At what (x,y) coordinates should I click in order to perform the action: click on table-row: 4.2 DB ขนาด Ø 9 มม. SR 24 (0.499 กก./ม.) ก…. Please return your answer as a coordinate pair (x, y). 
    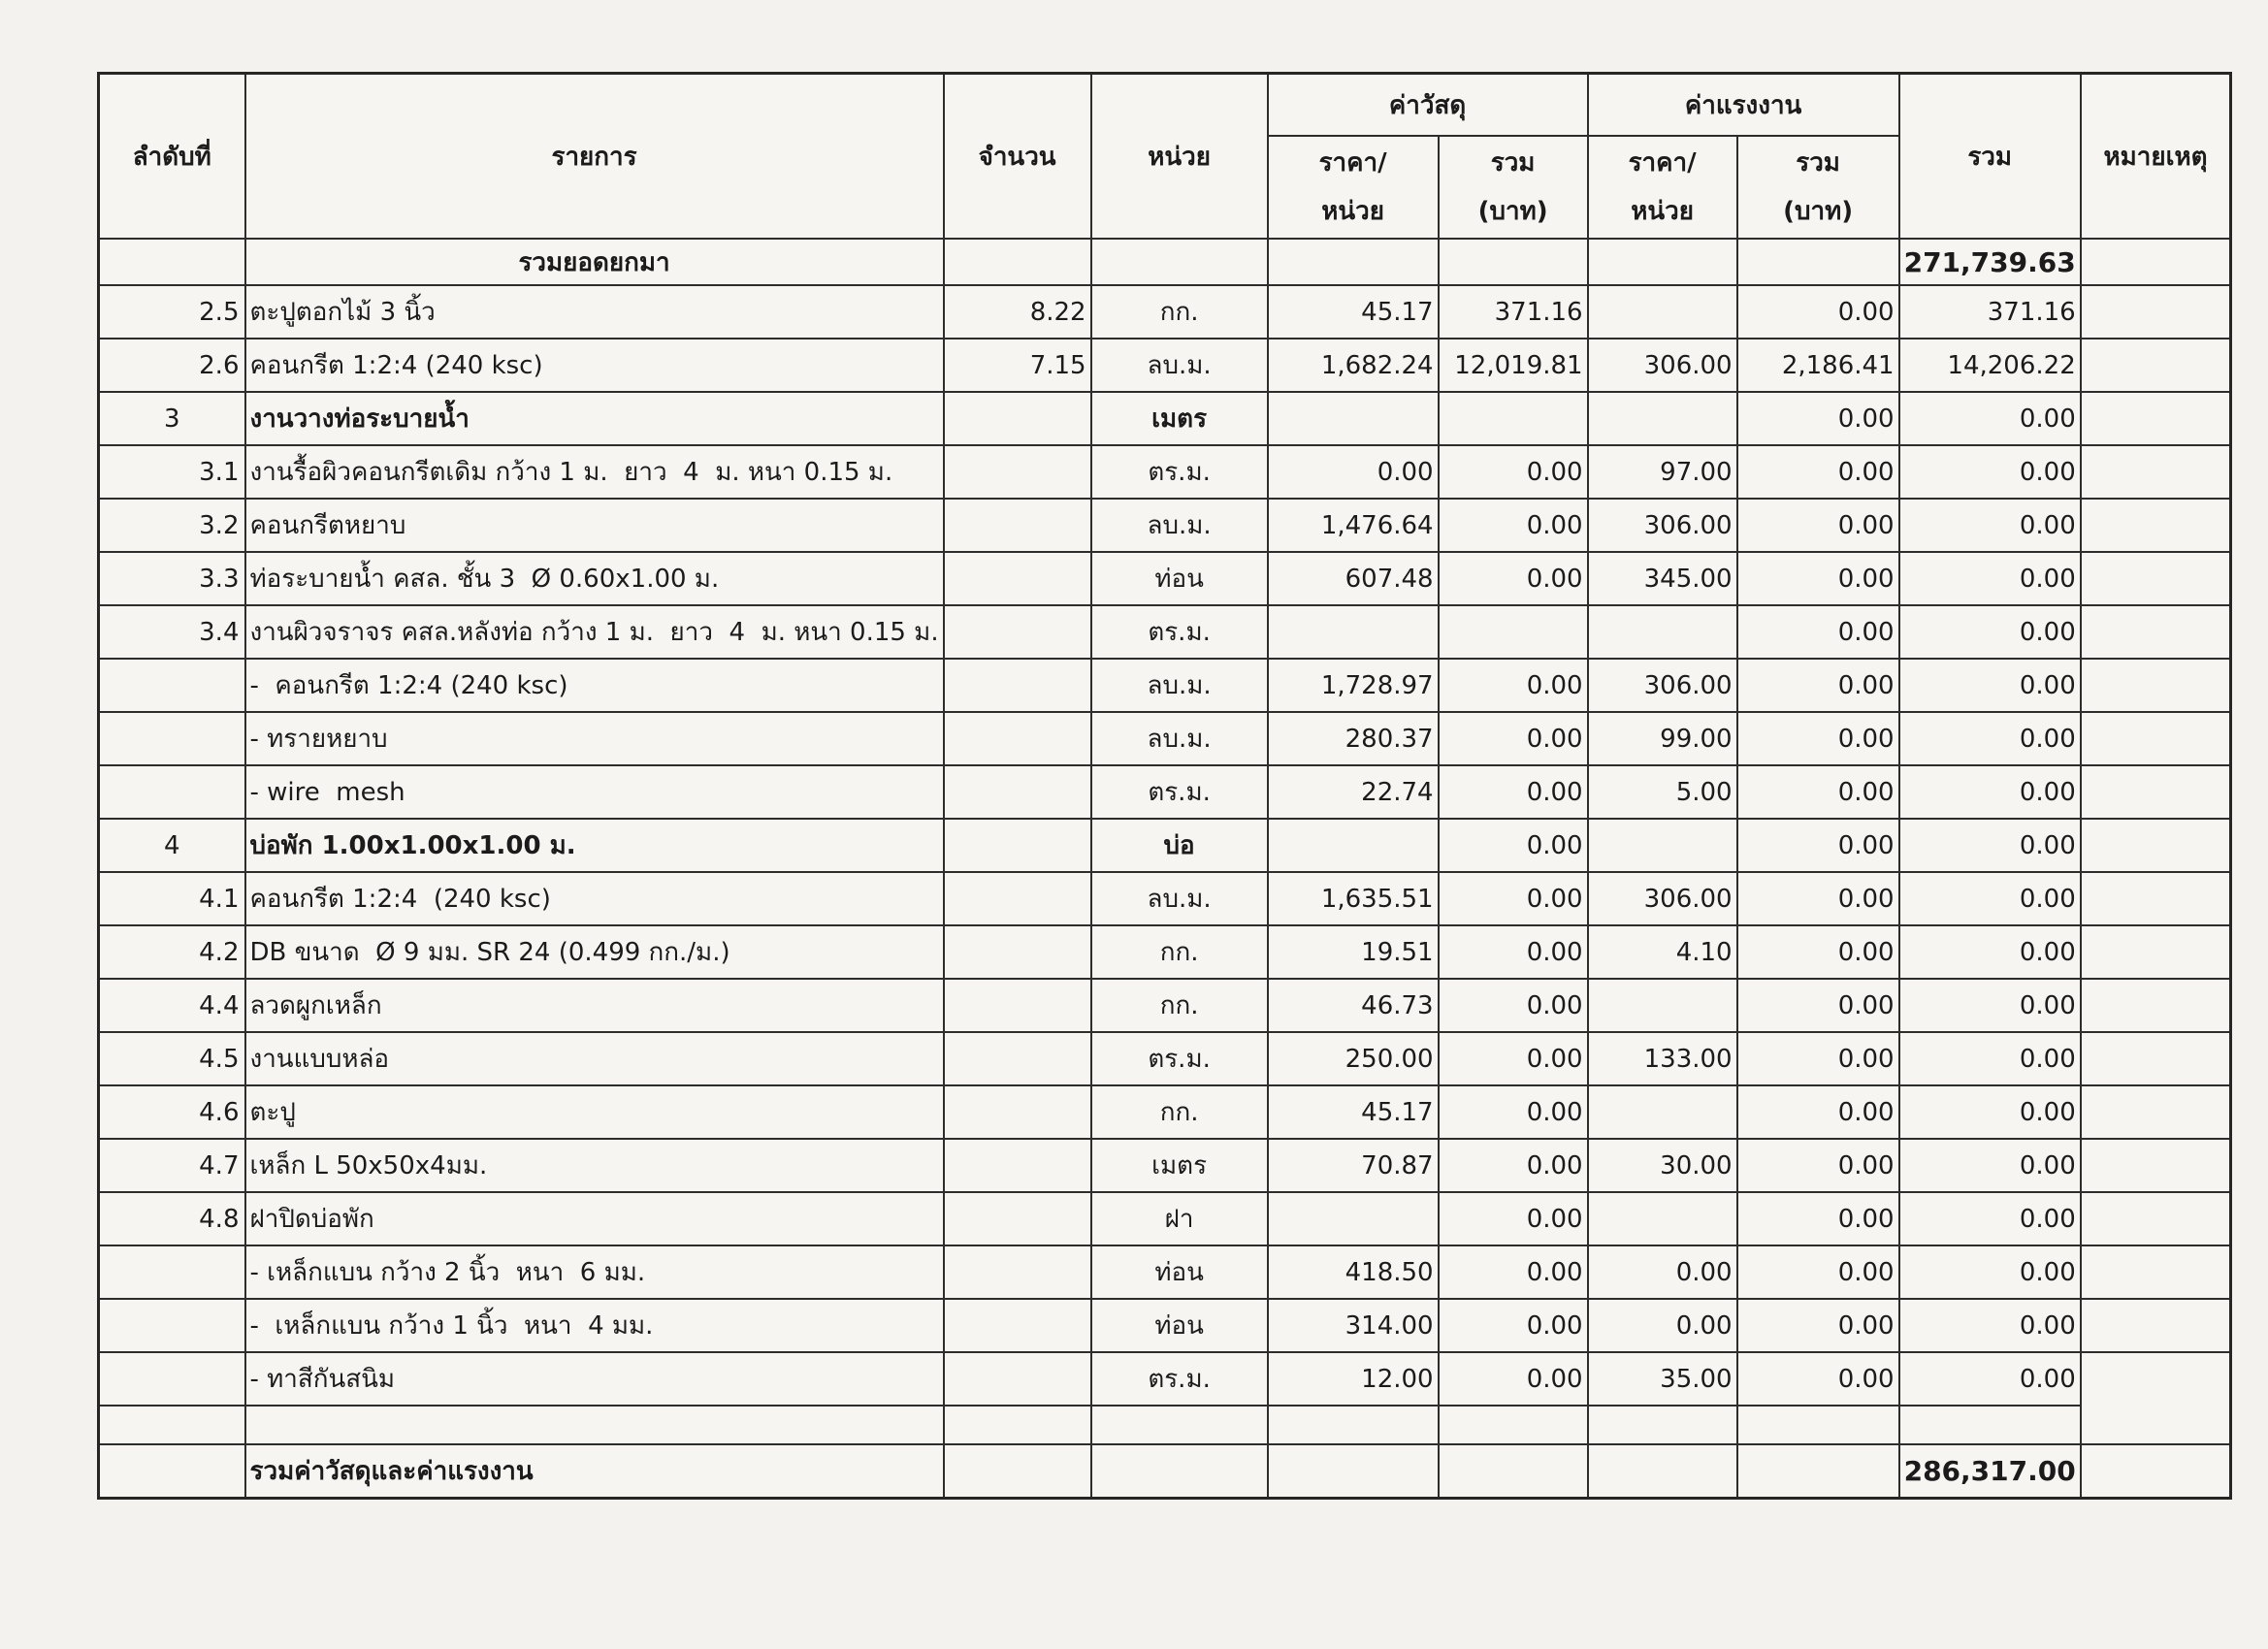
    Looking at the image, I should click on (1164, 952).